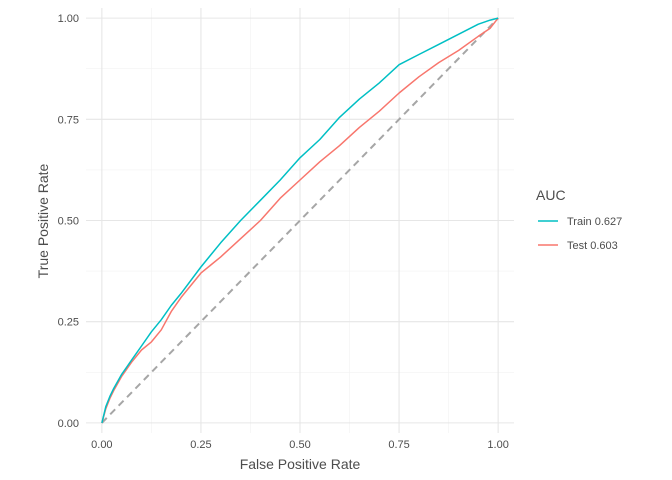 This screenshot has height=480, width=672. Describe the element at coordinates (594, 222) in the screenshot. I see `legend-label: Train 0.627` at that location.